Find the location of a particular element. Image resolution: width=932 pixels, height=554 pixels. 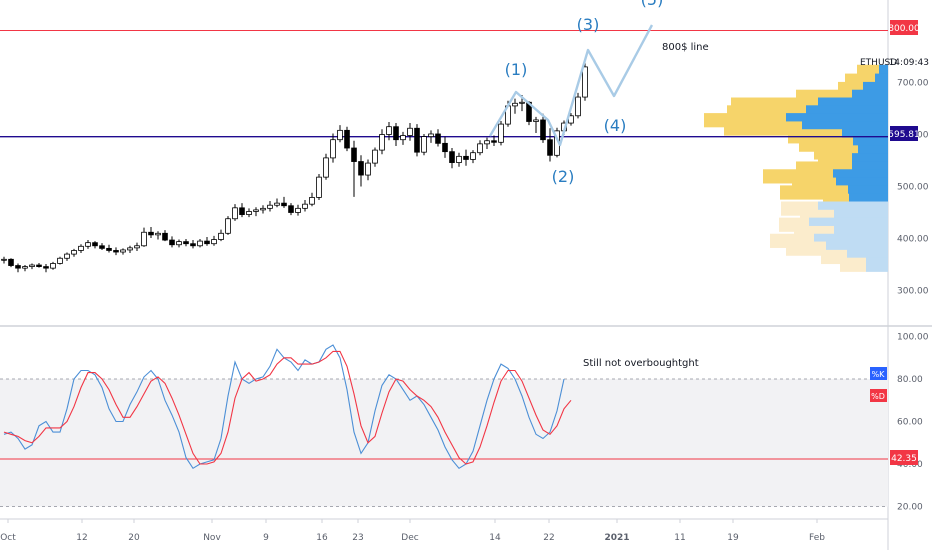

time-tick-label: 16 is located at coordinates (322, 538).